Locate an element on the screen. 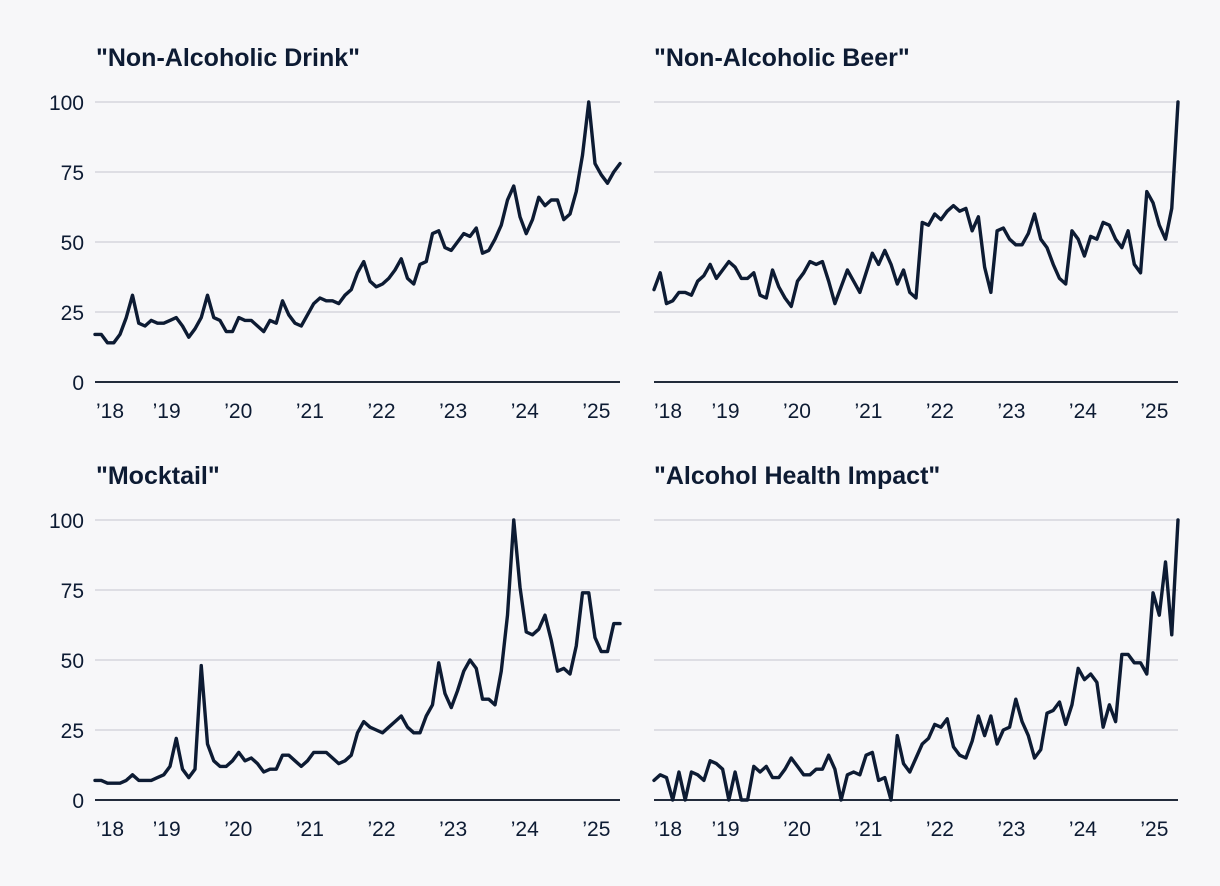 Image resolution: width=1220 pixels, height=886 pixels. chart-title: "Mocktail" is located at coordinates (158, 476).